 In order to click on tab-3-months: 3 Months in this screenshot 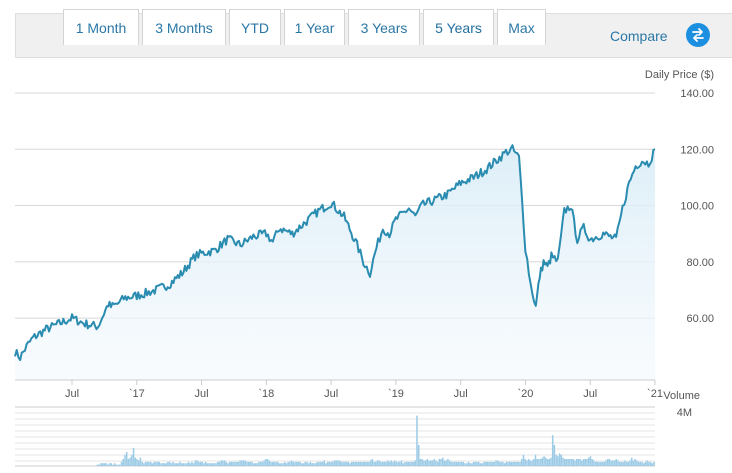, I will do `click(184, 27)`.